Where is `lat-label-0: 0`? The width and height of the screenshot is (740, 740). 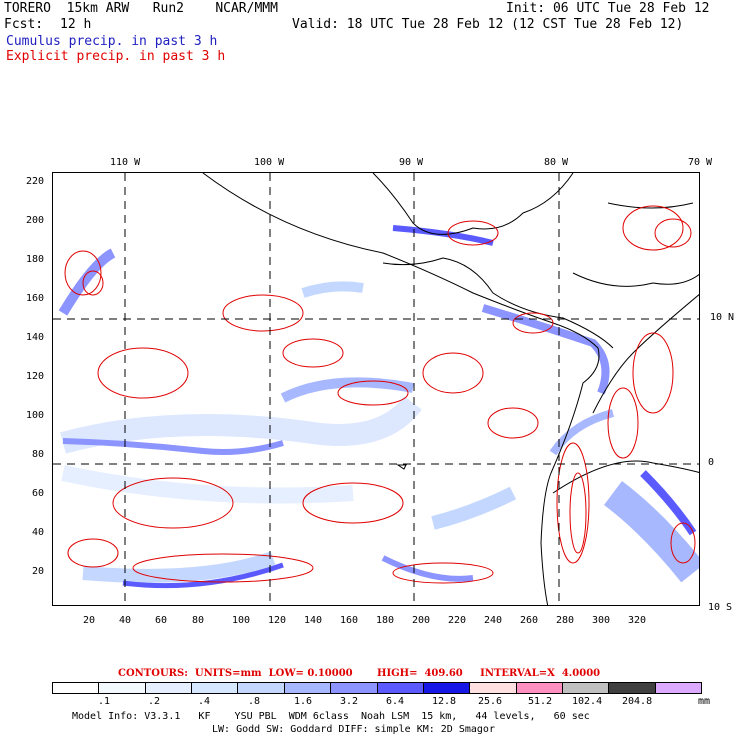
lat-label-0: 0 is located at coordinates (711, 462).